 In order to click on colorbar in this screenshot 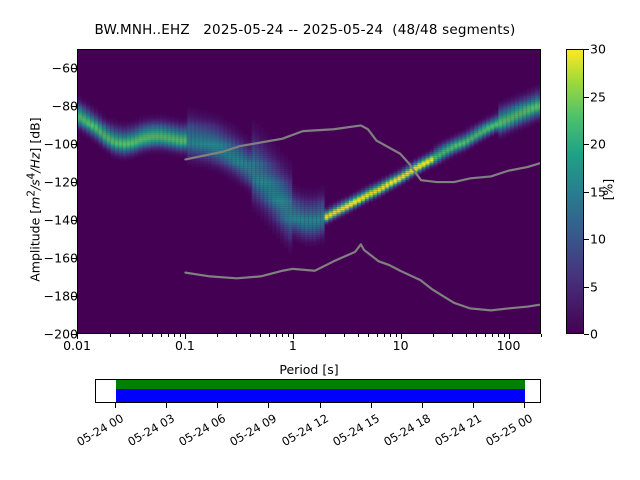, I will do `click(575, 191)`.